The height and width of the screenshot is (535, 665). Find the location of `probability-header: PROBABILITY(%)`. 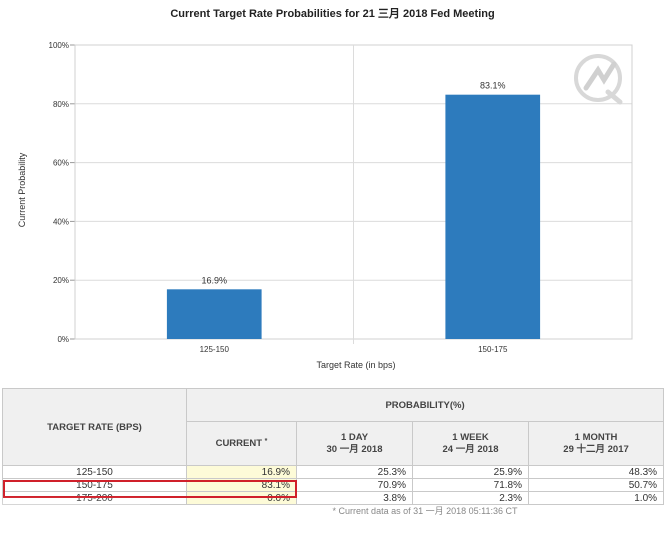

probability-header: PROBABILITY(%) is located at coordinates (425, 405).